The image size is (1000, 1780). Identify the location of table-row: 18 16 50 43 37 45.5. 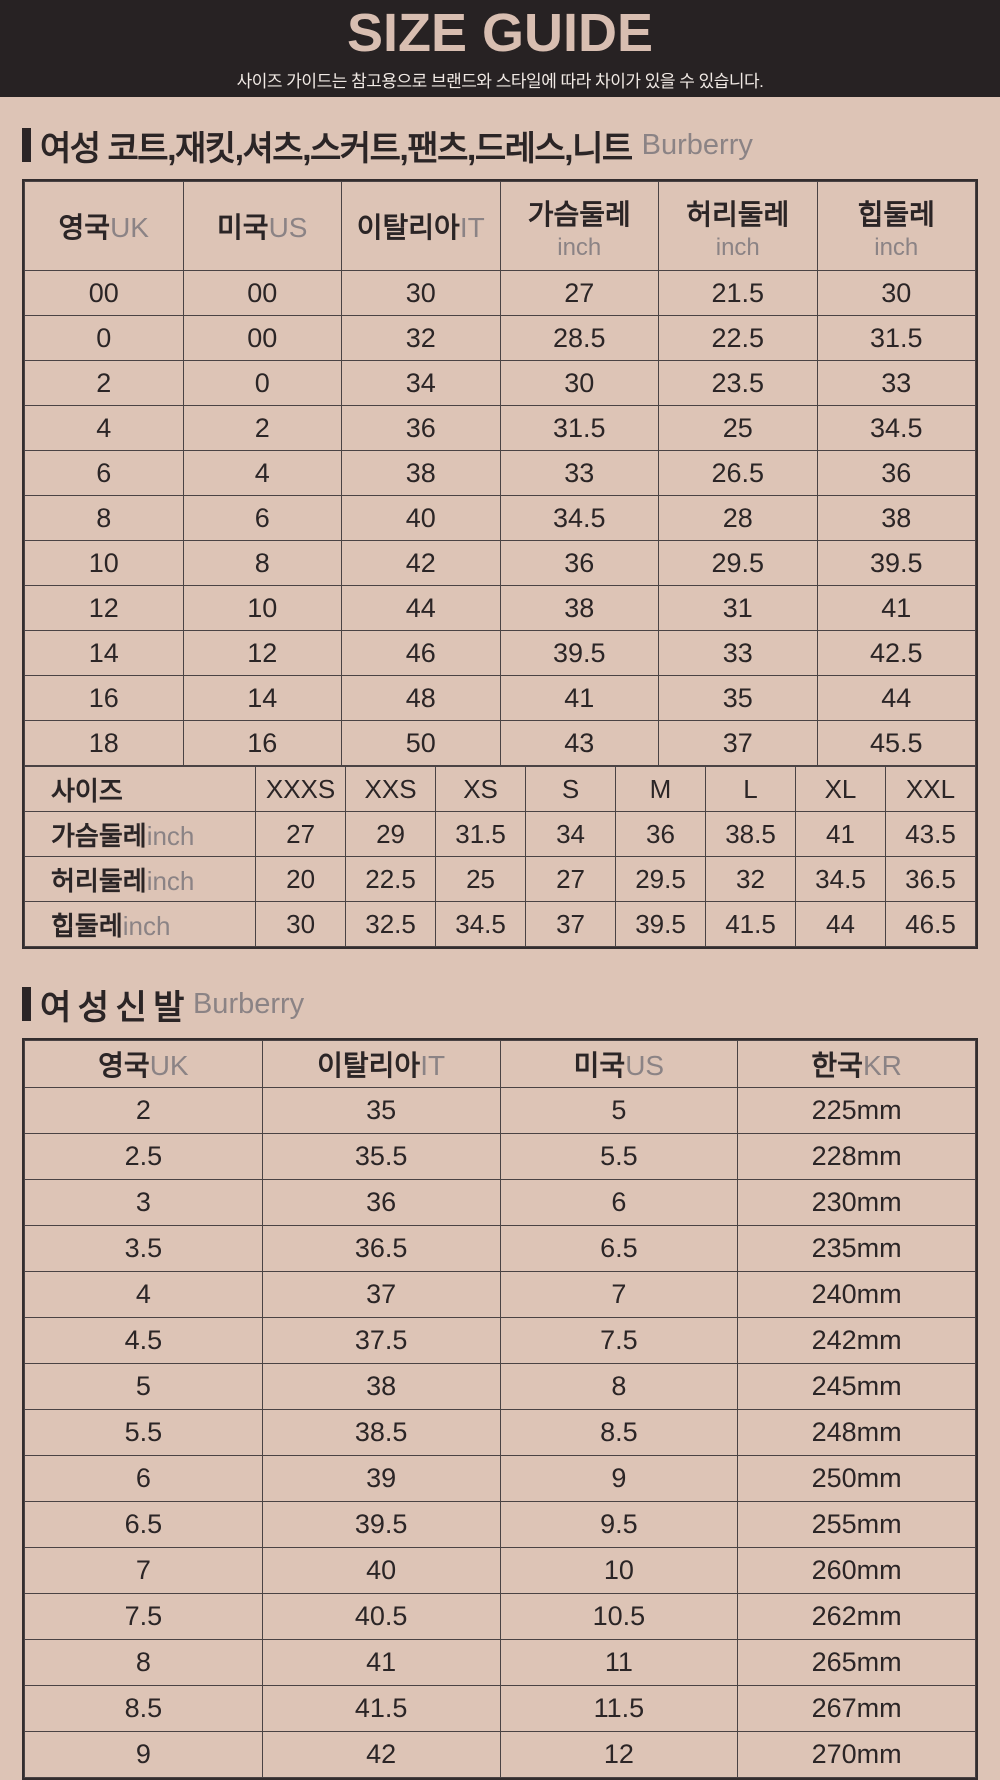
(500, 743).